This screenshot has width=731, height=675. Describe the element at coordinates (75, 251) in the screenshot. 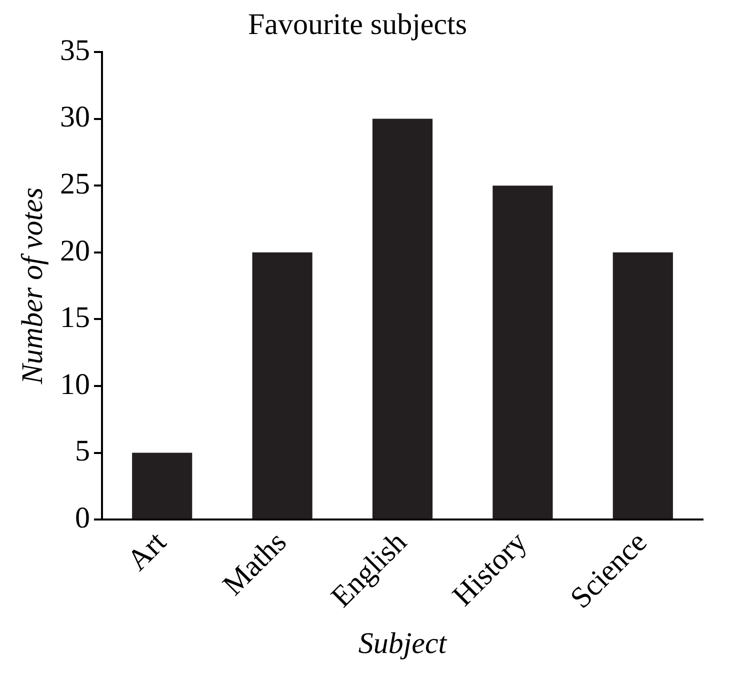

I see `y-tick-label: 20` at that location.